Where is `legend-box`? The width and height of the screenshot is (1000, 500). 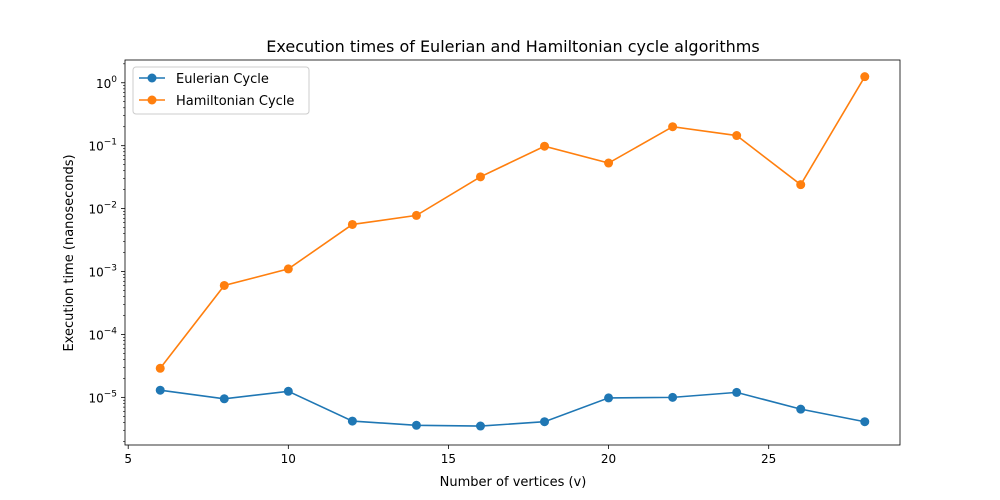 legend-box is located at coordinates (221, 90).